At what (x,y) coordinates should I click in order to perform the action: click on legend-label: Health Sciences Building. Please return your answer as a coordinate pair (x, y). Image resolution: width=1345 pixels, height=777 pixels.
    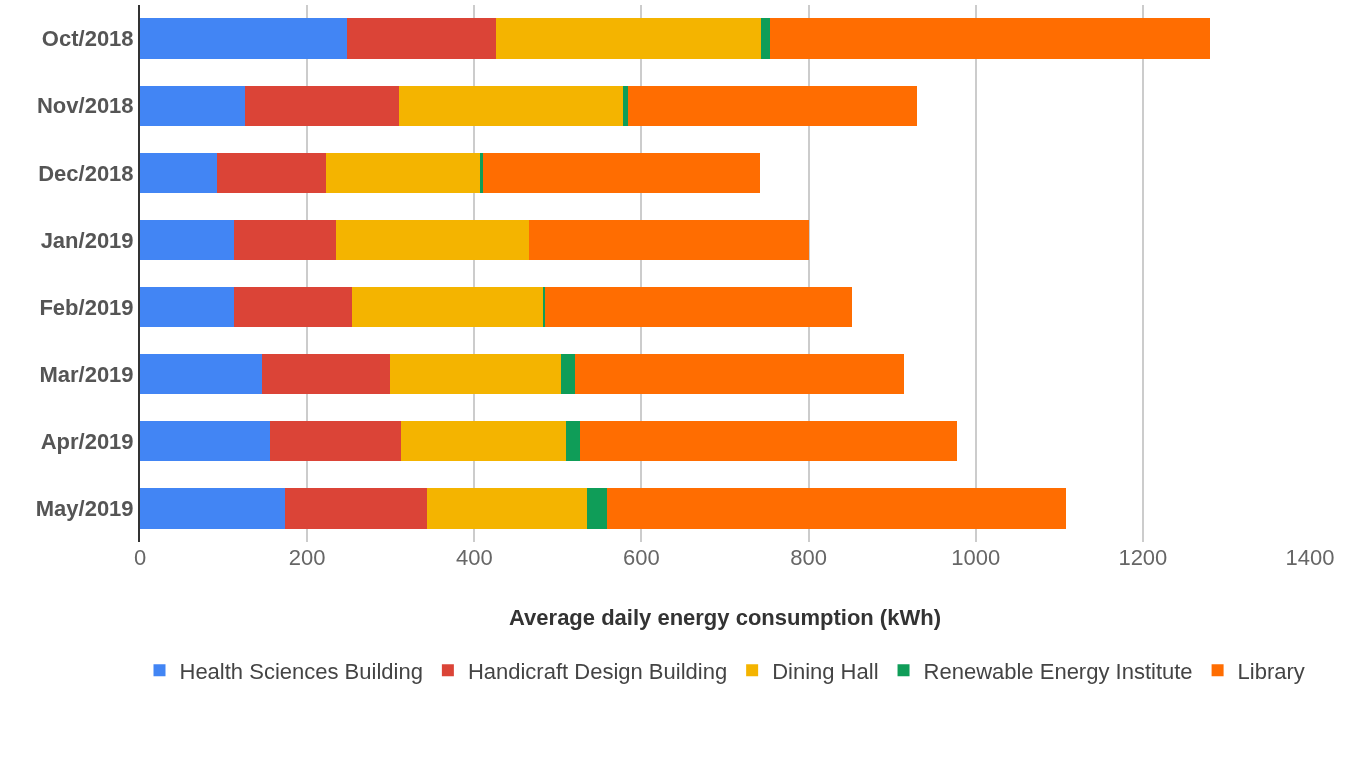
    Looking at the image, I should click on (301, 671).